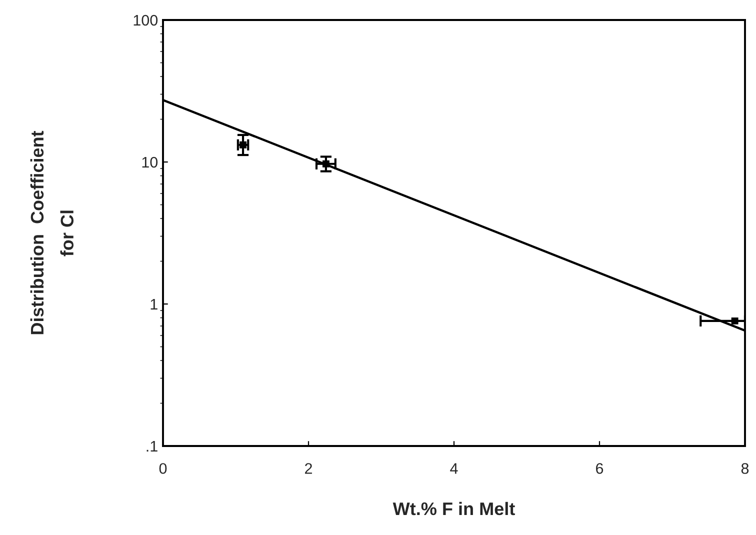  Describe the element at coordinates (154, 304) in the screenshot. I see `y-tick-label: 1` at that location.